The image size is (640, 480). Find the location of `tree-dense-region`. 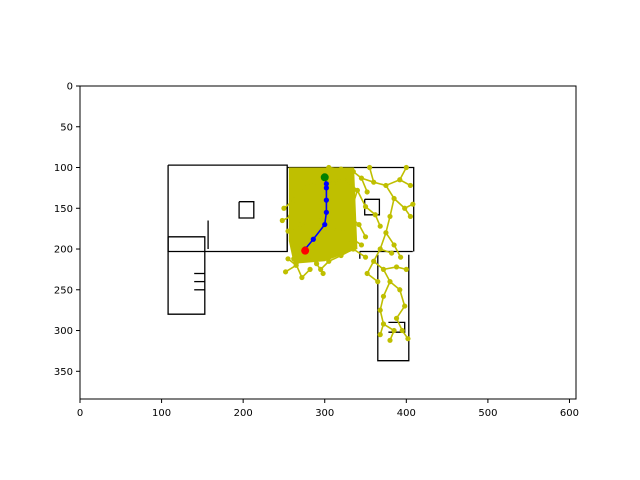

tree-dense-region is located at coordinates (323, 215).